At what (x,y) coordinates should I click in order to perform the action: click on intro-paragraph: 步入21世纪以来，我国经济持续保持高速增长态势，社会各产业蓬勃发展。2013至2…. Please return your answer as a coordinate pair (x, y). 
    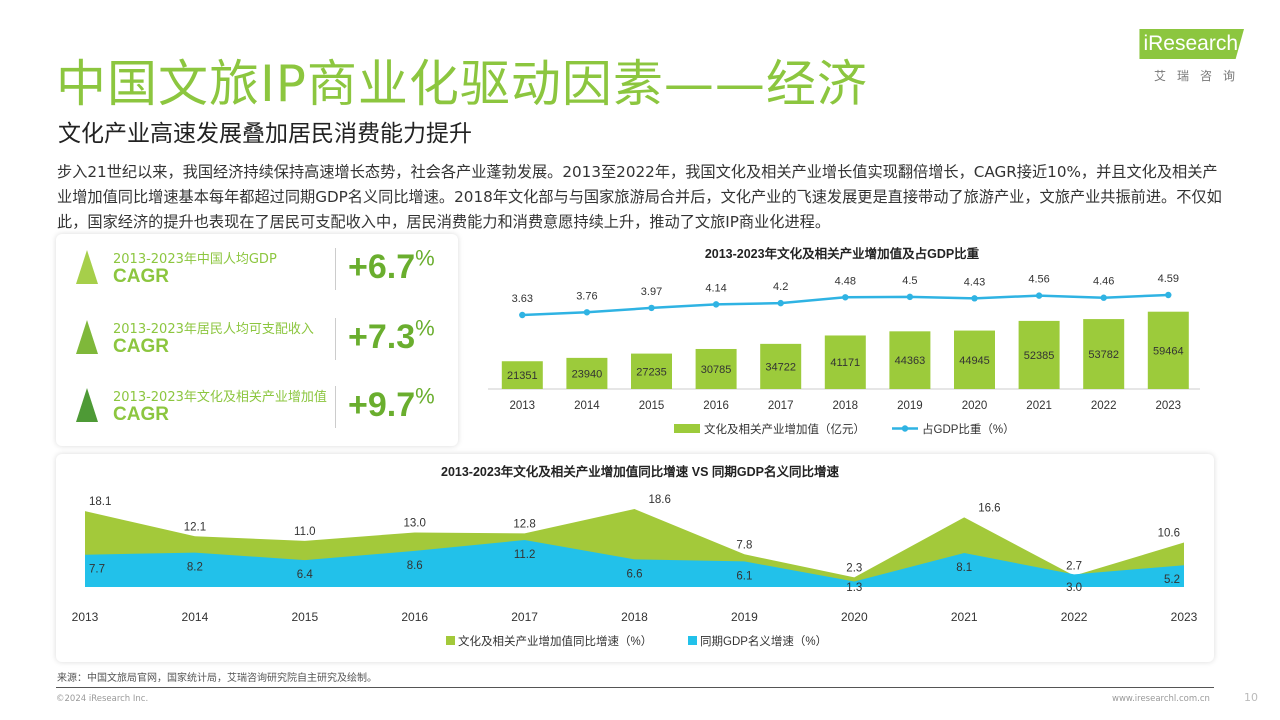
    Looking at the image, I should click on (639, 197).